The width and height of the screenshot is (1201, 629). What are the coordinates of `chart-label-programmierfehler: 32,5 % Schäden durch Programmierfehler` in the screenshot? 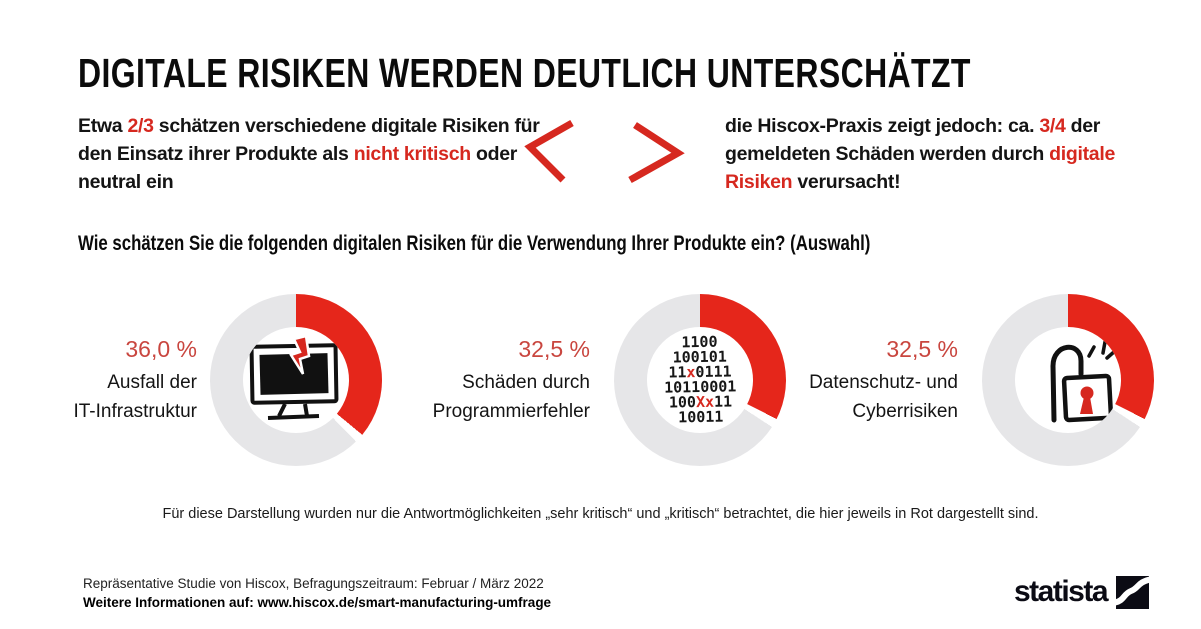 It's located at (475, 381).